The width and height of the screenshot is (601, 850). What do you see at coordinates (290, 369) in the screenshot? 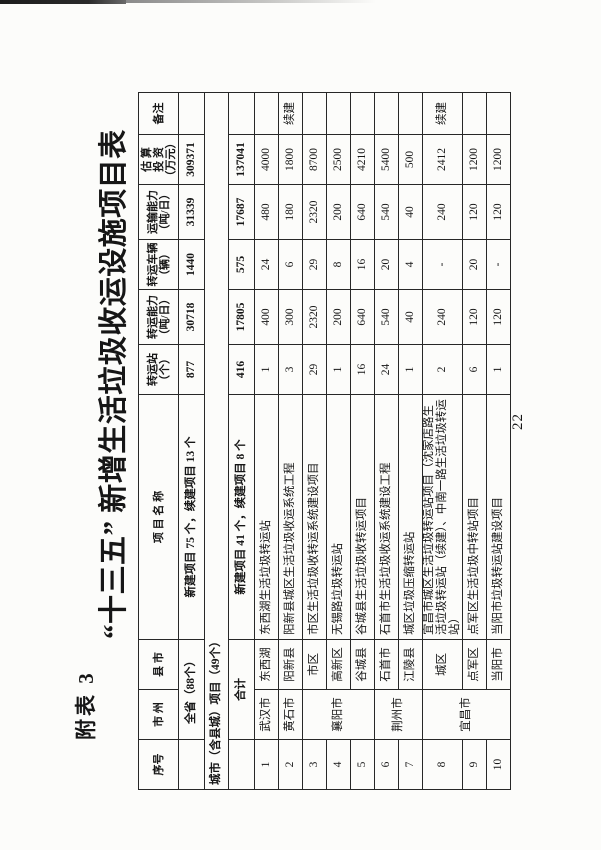
I see `table-cell: 3` at bounding box center [290, 369].